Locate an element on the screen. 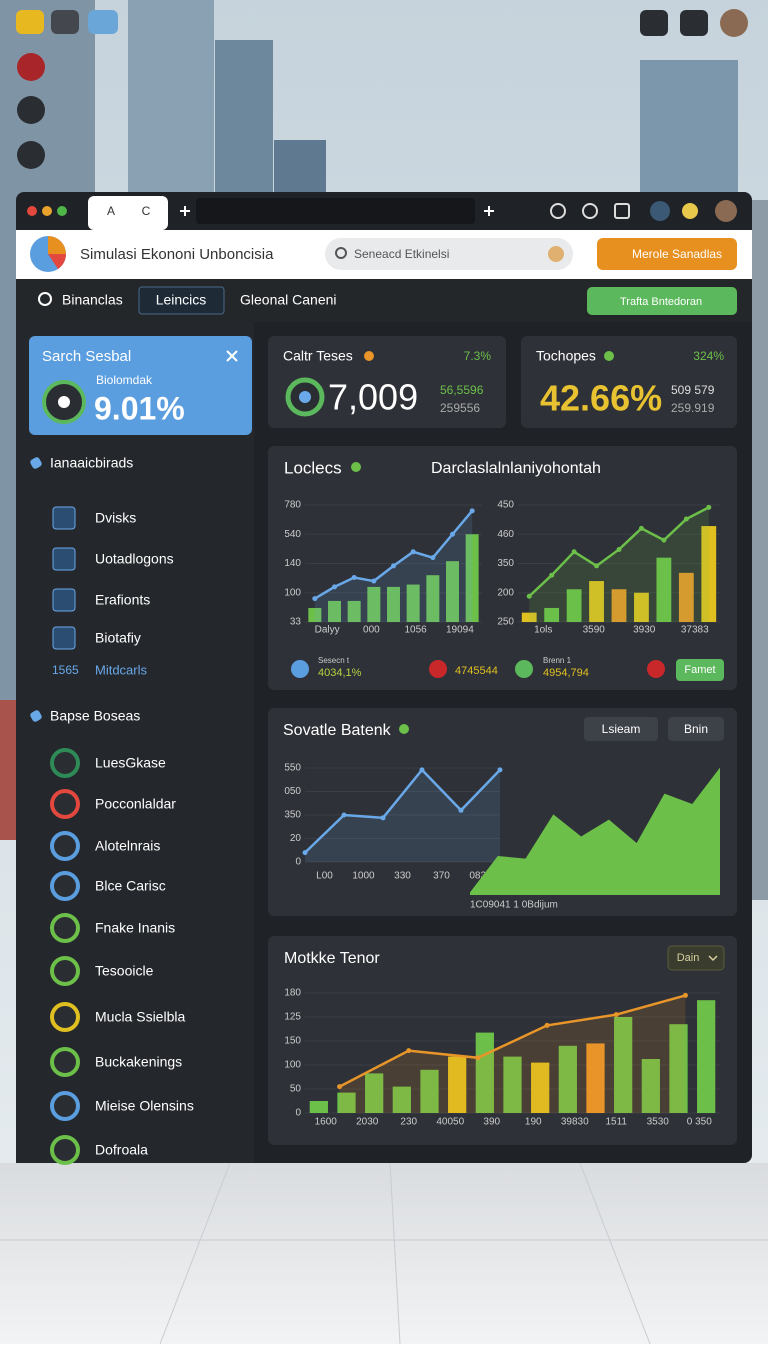 The height and width of the screenshot is (1349, 768). sidebar-item: Erafionts is located at coordinates (122, 600).